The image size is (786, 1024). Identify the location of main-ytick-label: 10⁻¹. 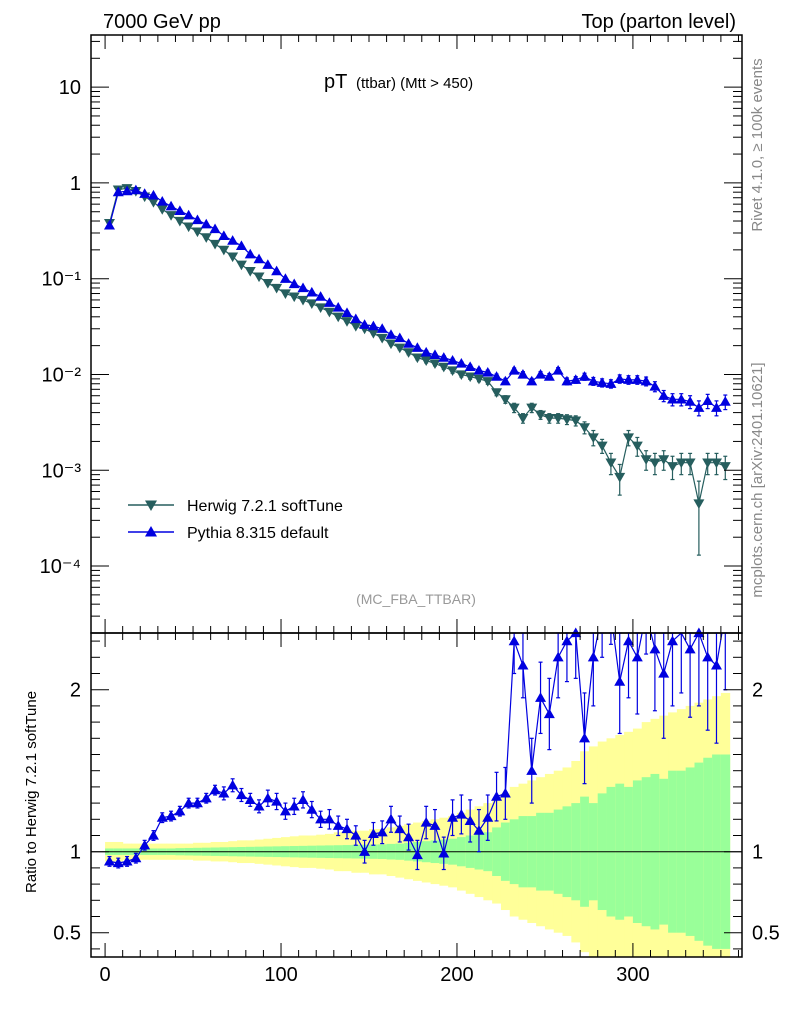
(62, 280).